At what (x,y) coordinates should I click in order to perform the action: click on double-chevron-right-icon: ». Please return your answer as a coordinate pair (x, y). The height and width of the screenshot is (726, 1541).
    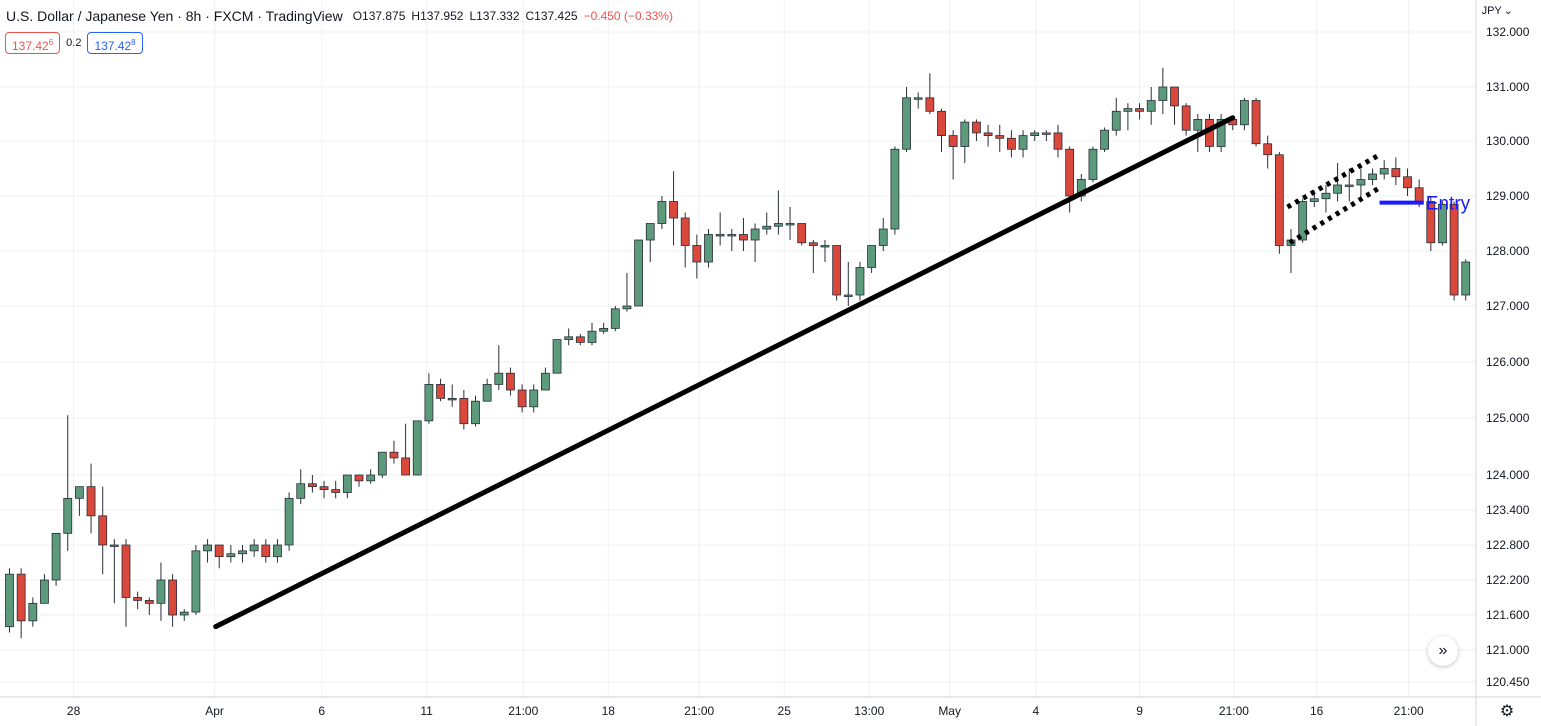
    Looking at the image, I should click on (1443, 650).